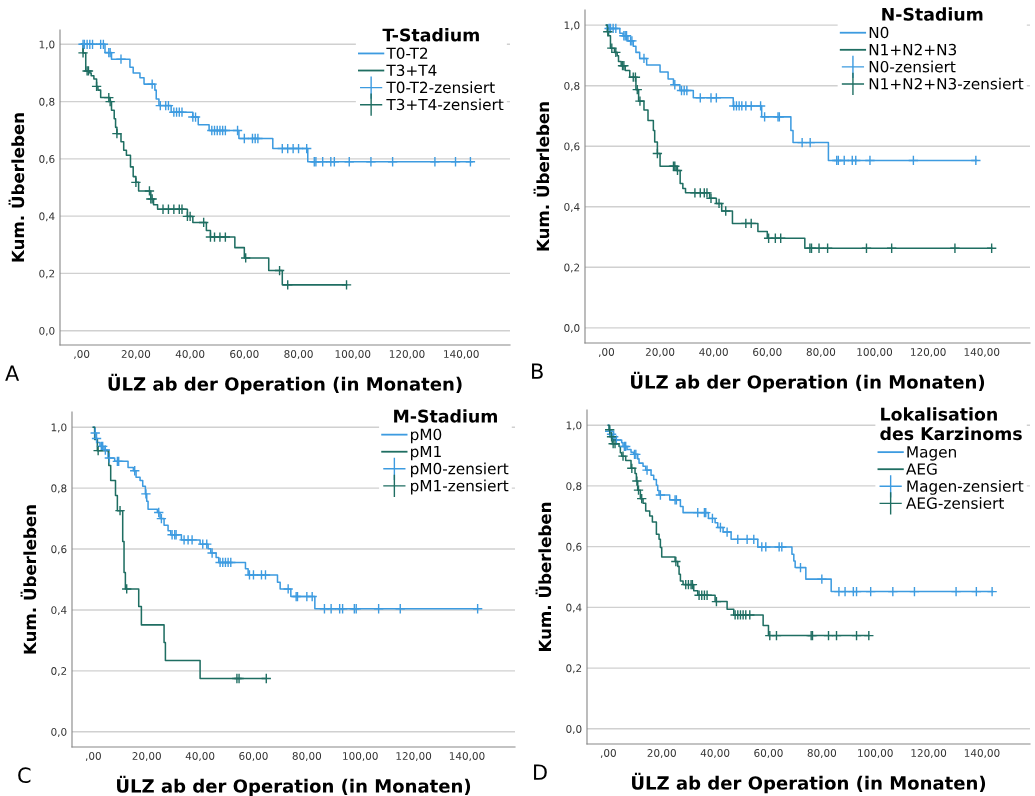 This screenshot has height=796, width=1035. What do you see at coordinates (537, 371) in the screenshot?
I see `text: B` at bounding box center [537, 371].